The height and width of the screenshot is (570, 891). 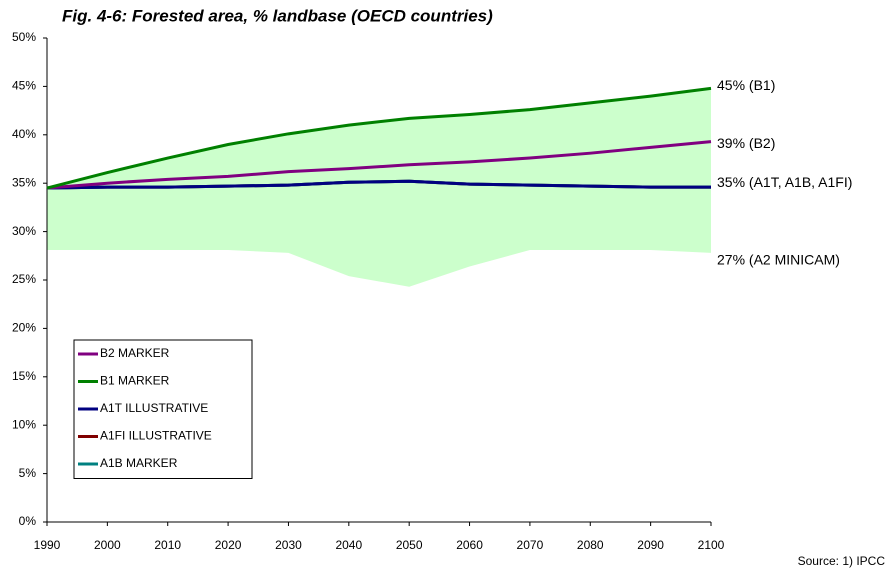 I want to click on x-tick-label: 2090, so click(x=650, y=545).